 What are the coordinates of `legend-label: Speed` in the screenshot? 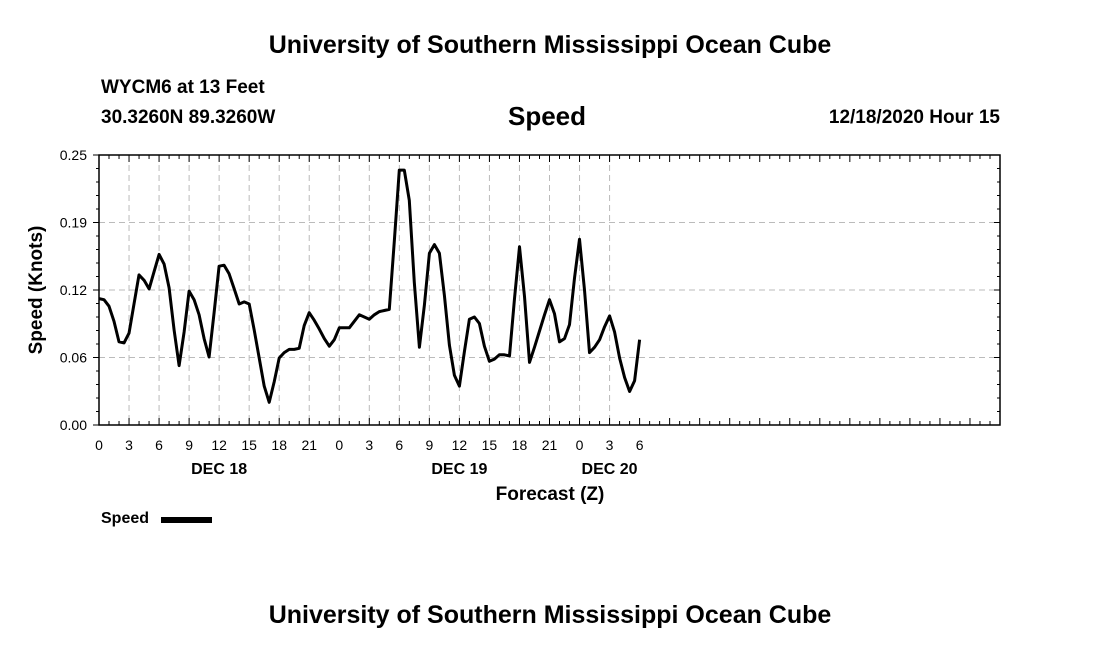 It's located at (125, 518).